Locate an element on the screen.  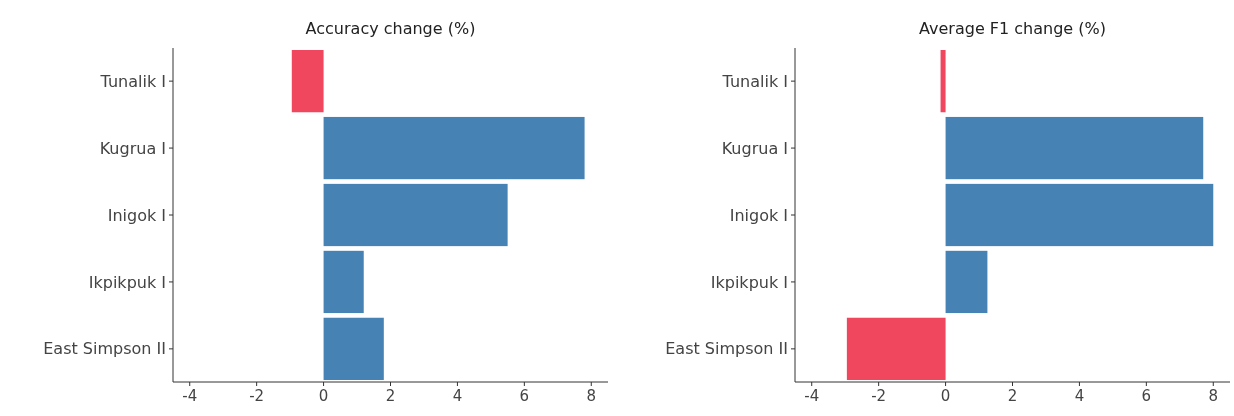
chart-title: Accuracy change (%) is located at coordinates (390, 28).